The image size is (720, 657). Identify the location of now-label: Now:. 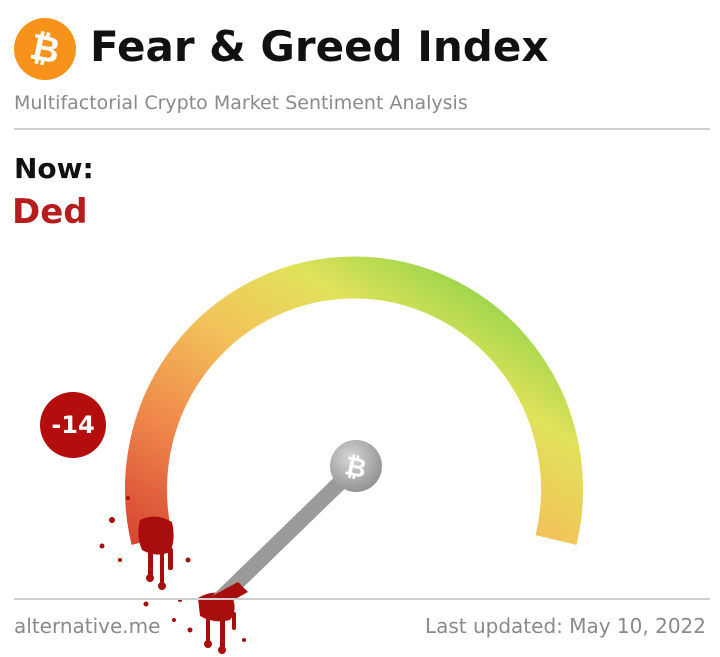
(54, 168).